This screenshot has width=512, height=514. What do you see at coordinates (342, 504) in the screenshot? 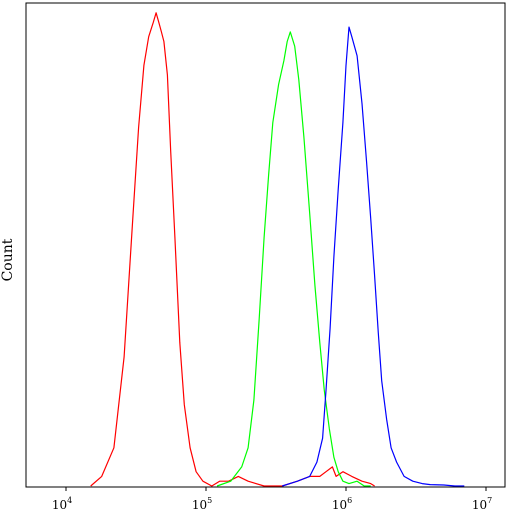
I see `x-tick-label-3: 10⁶` at bounding box center [342, 504].